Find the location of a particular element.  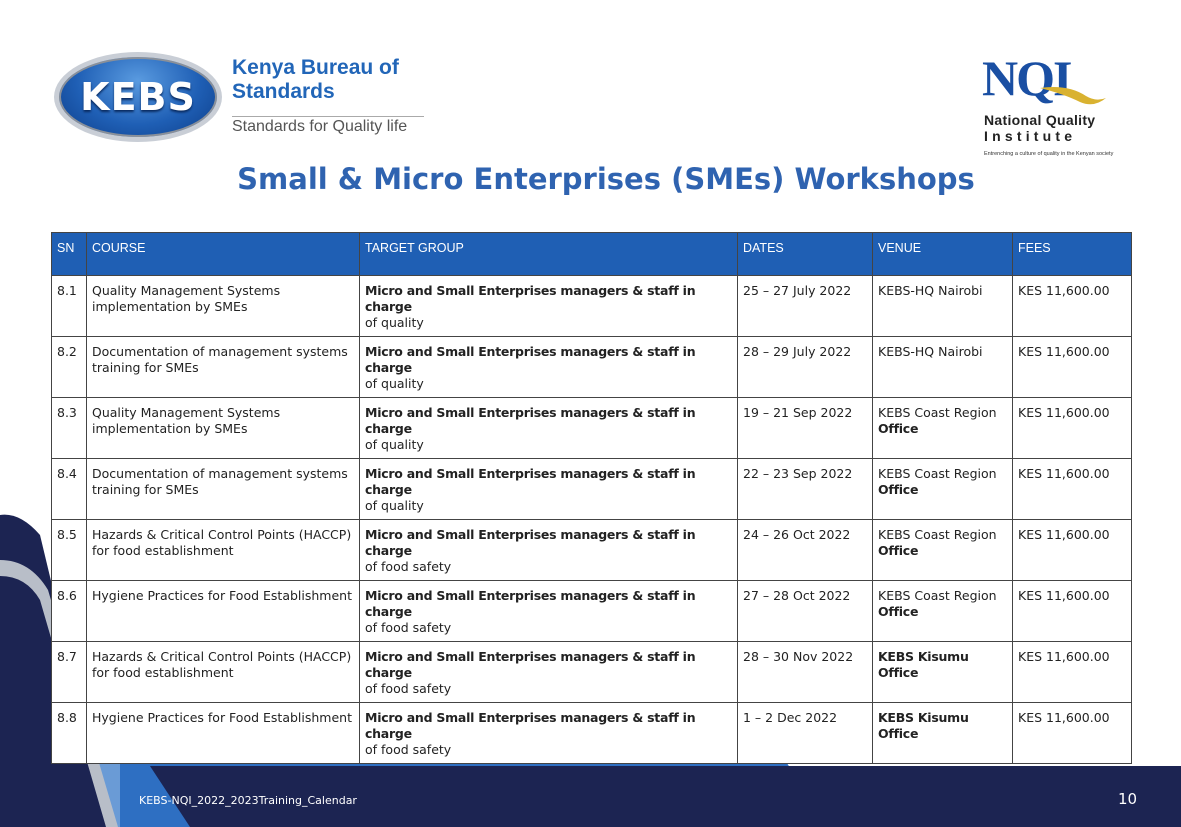

table-header-row: SN COURSE TARGET GROUP DATES VENUE FEES is located at coordinates (591, 254).